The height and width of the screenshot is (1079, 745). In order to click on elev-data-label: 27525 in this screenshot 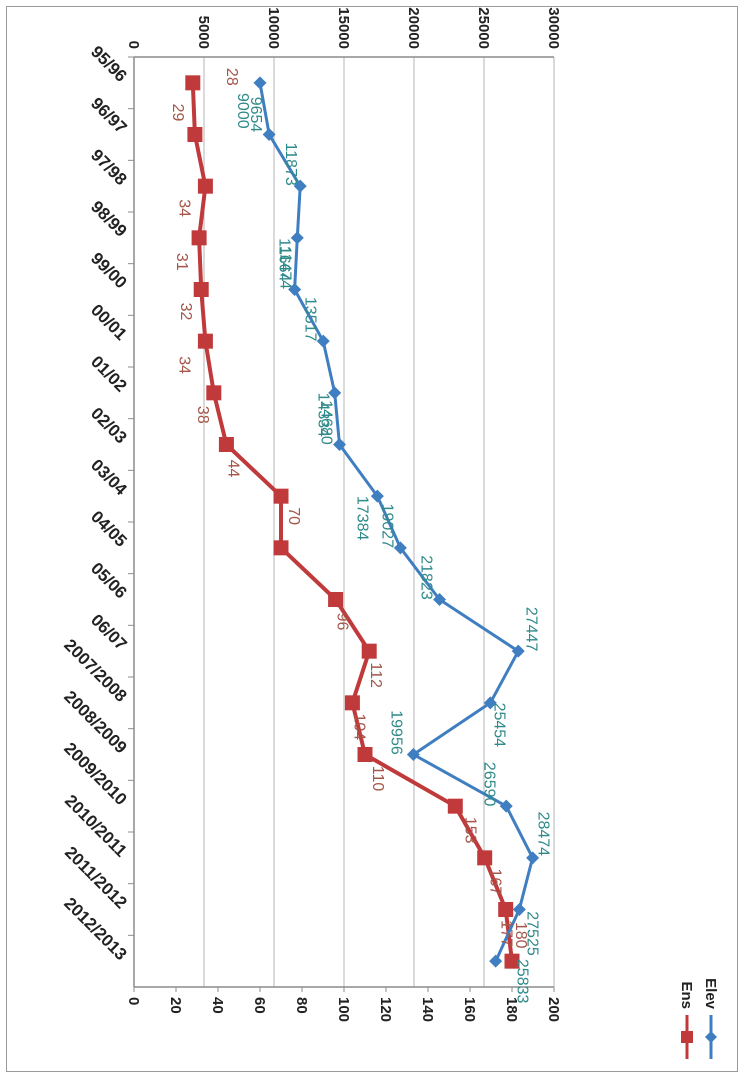, I will do `click(531, 933)`.